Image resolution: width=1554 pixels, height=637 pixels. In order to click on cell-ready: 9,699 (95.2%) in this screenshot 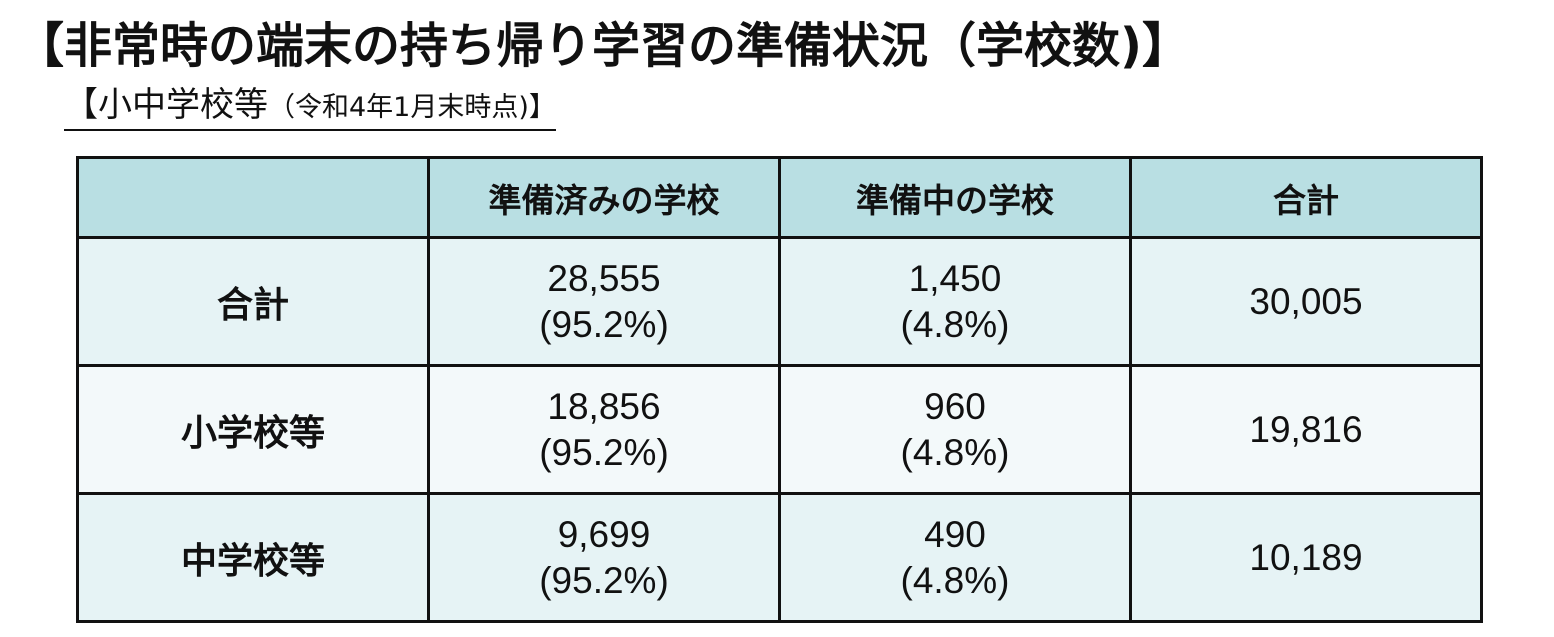, I will do `click(604, 557)`.